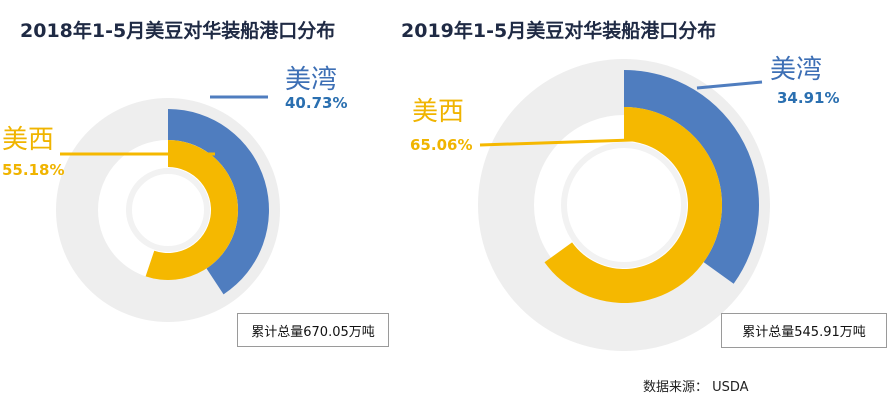 The image size is (895, 406). What do you see at coordinates (804, 330) in the screenshot?
I see `total-volume-2019: 累计总量545.91万吨` at bounding box center [804, 330].